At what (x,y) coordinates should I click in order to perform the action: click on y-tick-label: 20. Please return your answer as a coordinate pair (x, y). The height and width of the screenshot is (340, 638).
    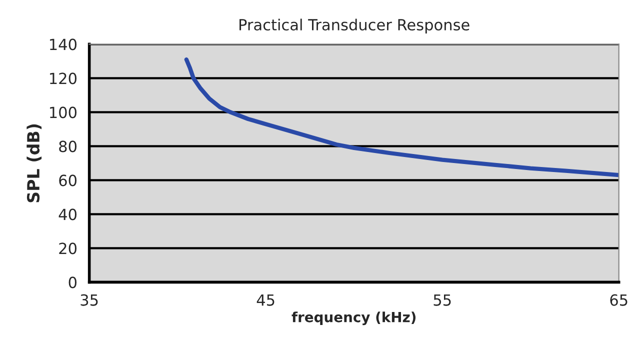
    Looking at the image, I should click on (67, 248).